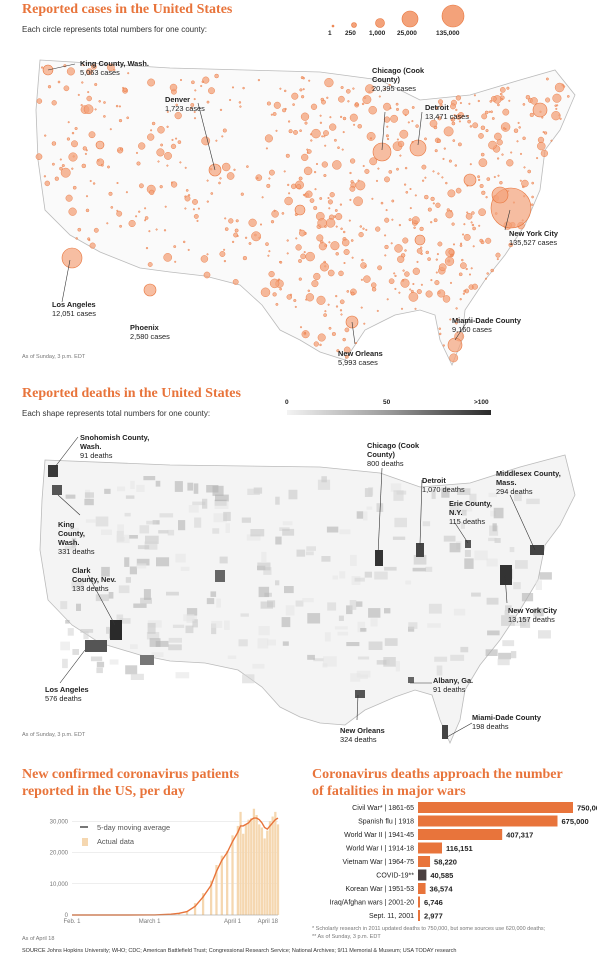 This screenshot has width=597, height=962. Describe the element at coordinates (357, 707) in the screenshot. I see `leader-neworleans-deaths` at that location.